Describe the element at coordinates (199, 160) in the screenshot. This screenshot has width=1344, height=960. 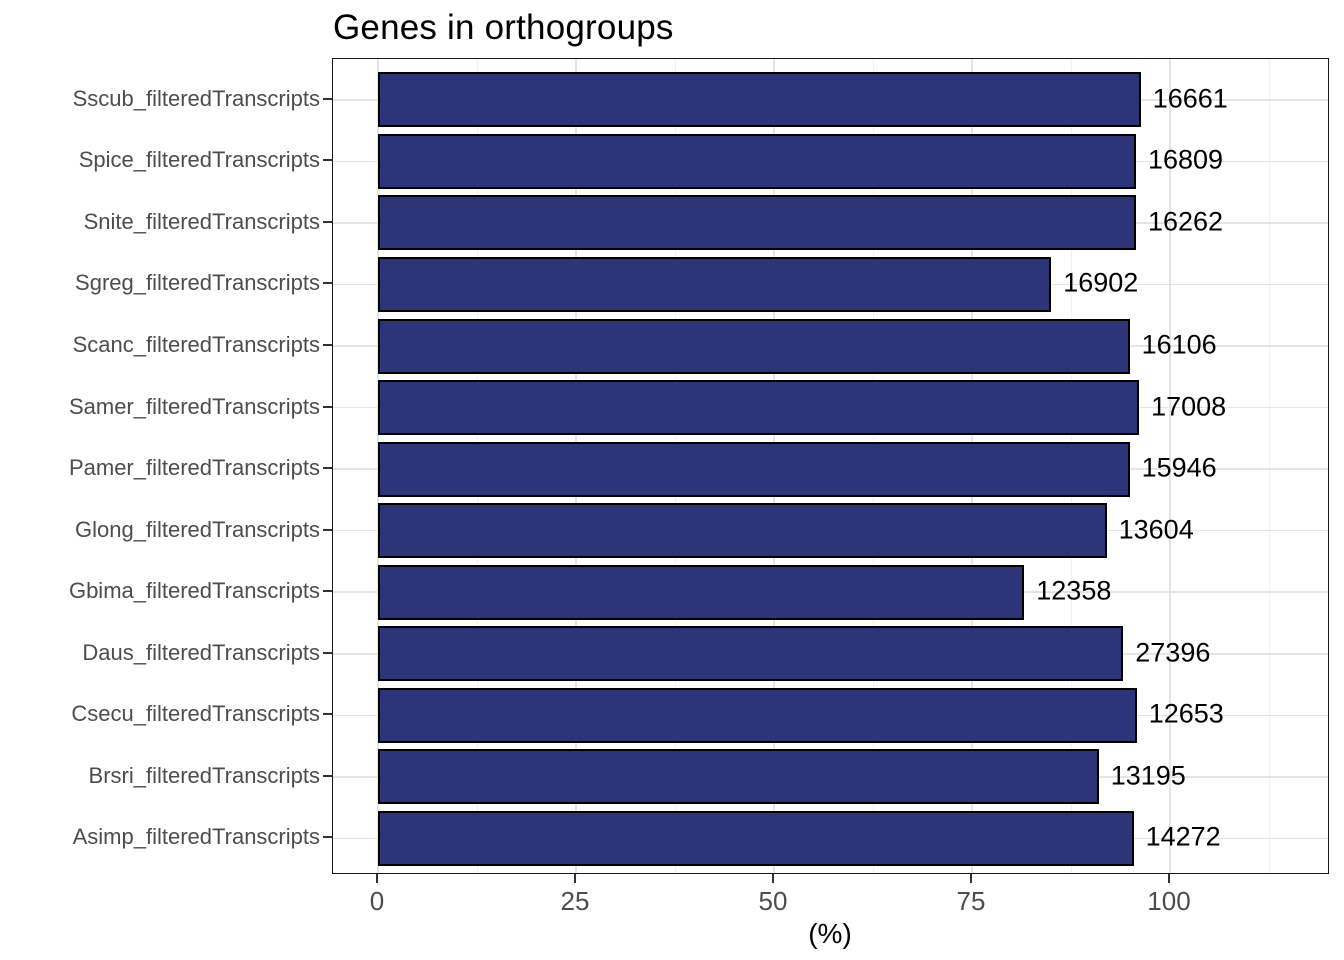
I see `y-tick-label: Spice_filteredTranscripts` at that location.